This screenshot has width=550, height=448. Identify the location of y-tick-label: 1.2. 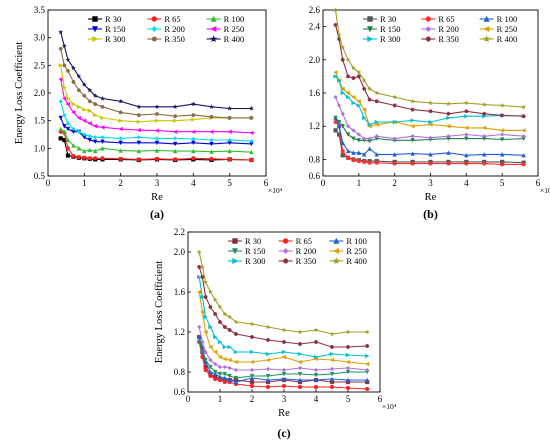
(314, 126).